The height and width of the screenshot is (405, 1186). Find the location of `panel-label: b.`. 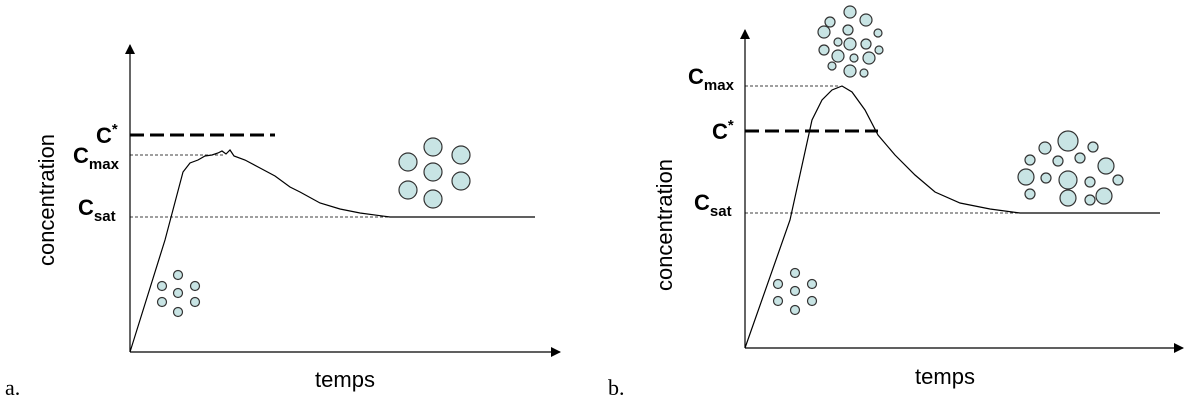

panel-label: b. is located at coordinates (616, 387).